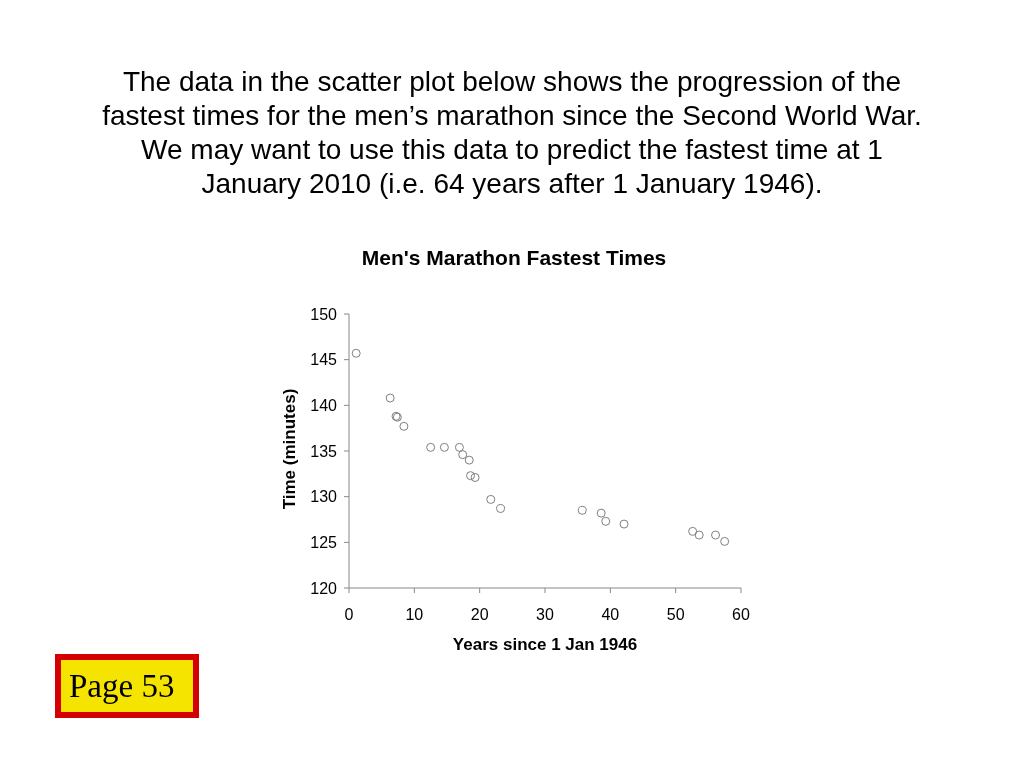 This screenshot has width=1024, height=768. Describe the element at coordinates (349, 614) in the screenshot. I see `x-tick-label: 0` at that location.